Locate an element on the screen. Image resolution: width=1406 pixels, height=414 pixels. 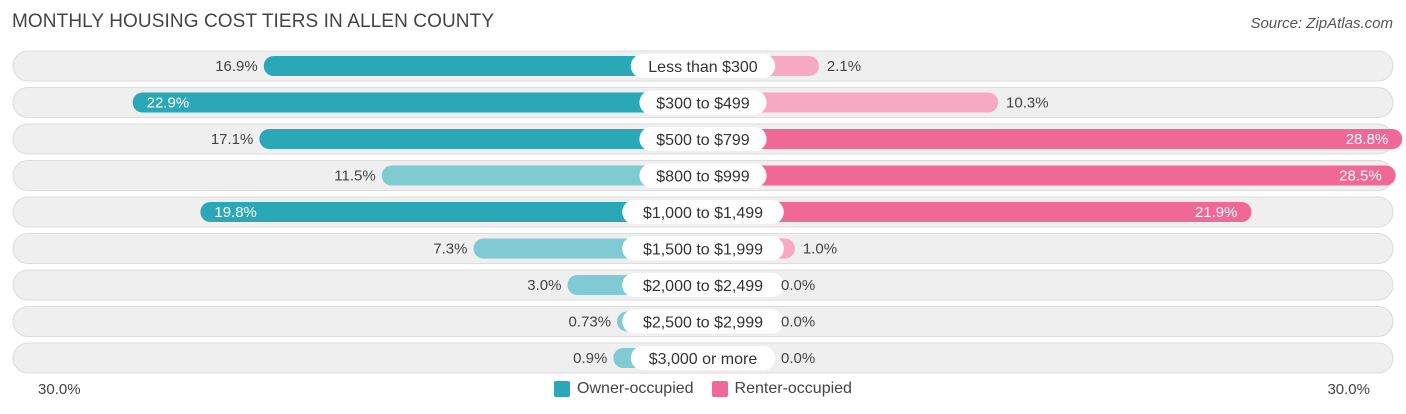
legend-item-renter: Renter-occupied is located at coordinates (781, 389).